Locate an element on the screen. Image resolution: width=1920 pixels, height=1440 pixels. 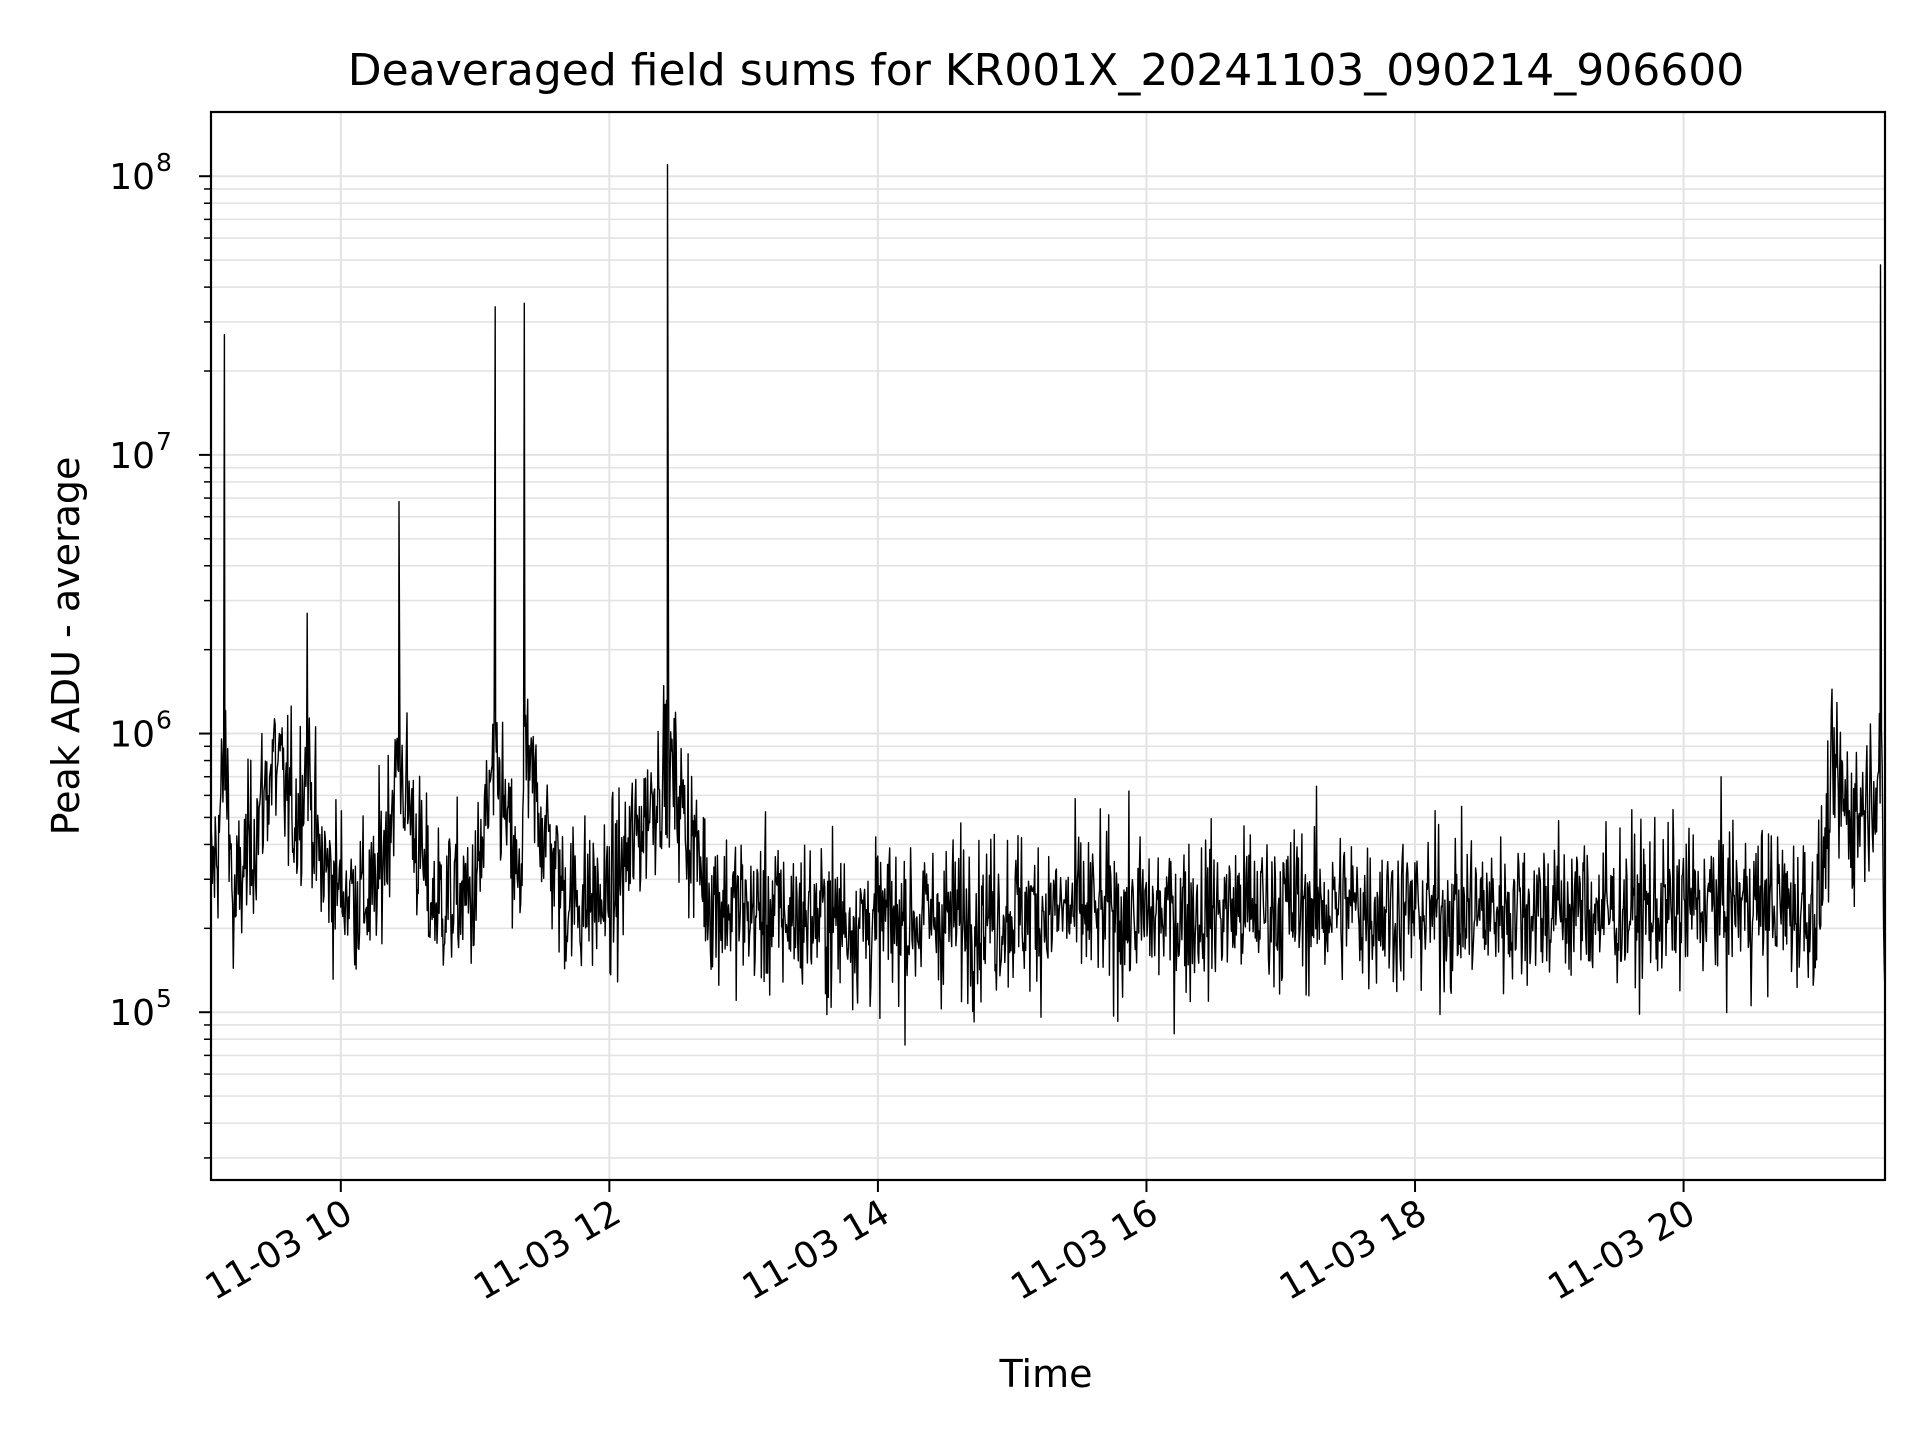
y-tick-exponent: 5 is located at coordinates (164, 998).